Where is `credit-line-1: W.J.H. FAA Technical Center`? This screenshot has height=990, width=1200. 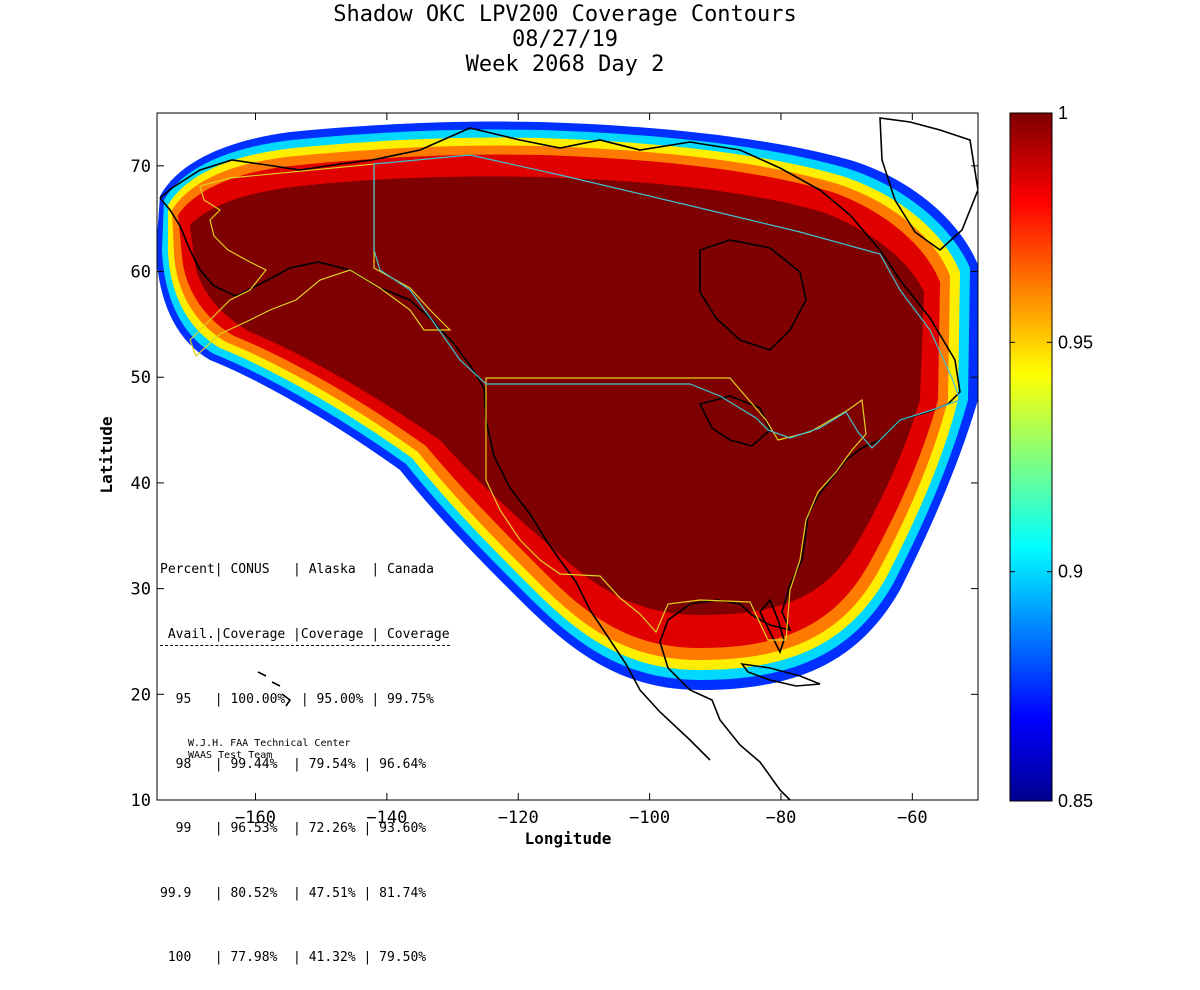 credit-line-1: W.J.H. FAA Technical Center is located at coordinates (269, 743).